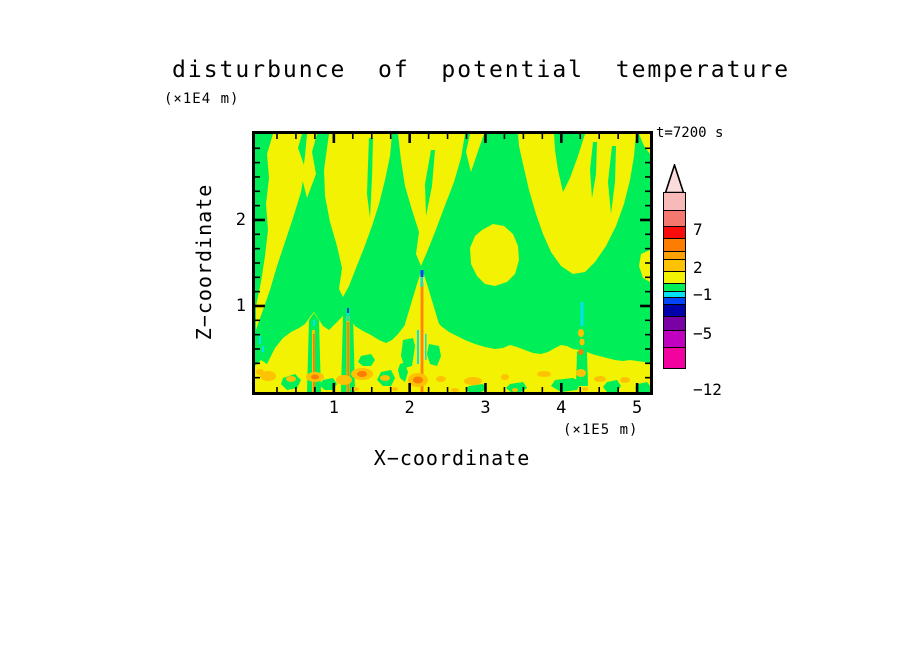  What do you see at coordinates (240, 220) in the screenshot?
I see `y-tick-label-2: 2` at bounding box center [240, 220].